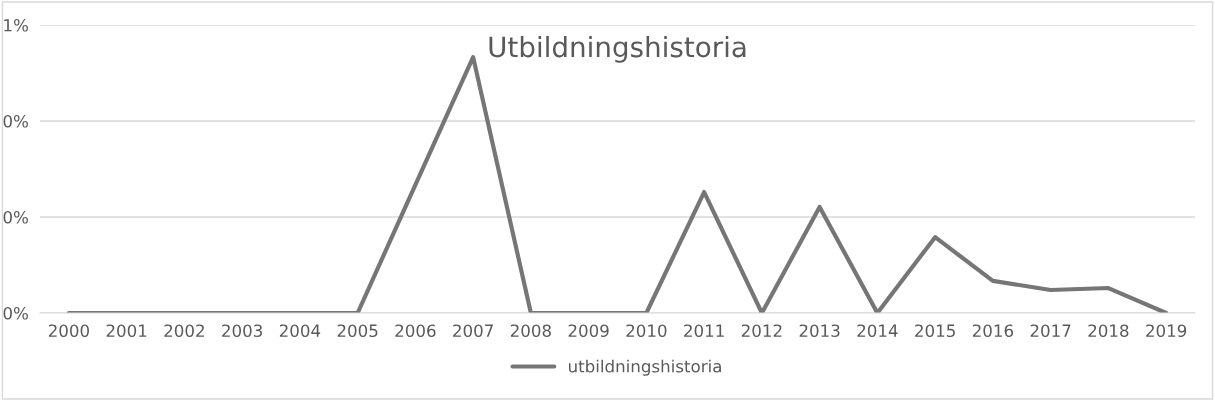 The width and height of the screenshot is (1215, 401). What do you see at coordinates (935, 331) in the screenshot?
I see `x-tick-label: 2015` at bounding box center [935, 331].